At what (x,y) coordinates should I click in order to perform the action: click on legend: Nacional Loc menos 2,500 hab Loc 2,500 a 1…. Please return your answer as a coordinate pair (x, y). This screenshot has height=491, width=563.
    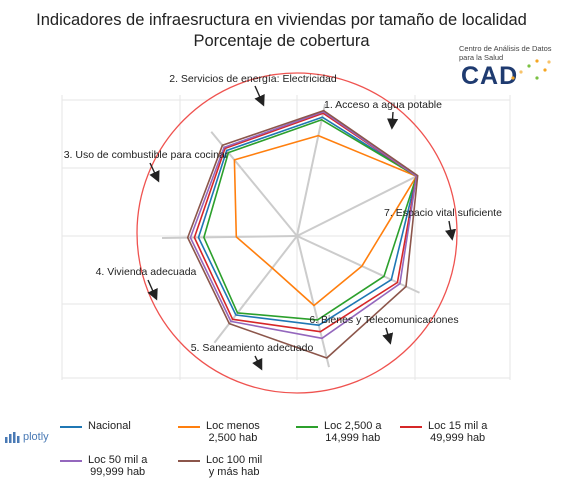
    Looking at the image, I should click on (290, 453).